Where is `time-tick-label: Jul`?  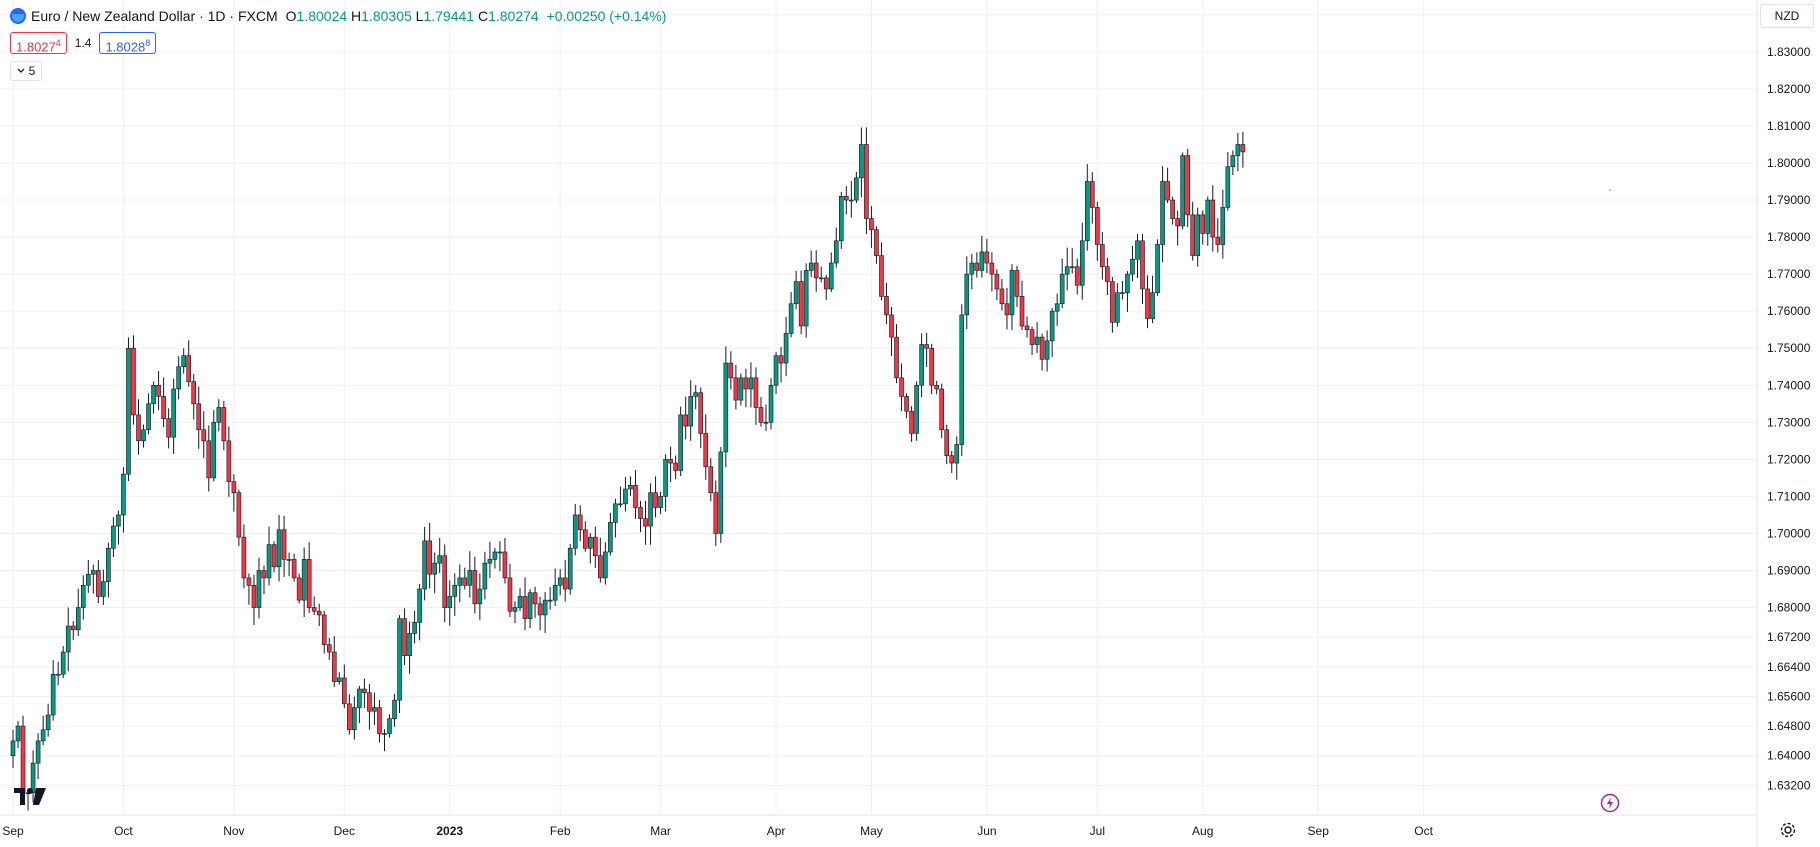 time-tick-label: Jul is located at coordinates (1097, 831).